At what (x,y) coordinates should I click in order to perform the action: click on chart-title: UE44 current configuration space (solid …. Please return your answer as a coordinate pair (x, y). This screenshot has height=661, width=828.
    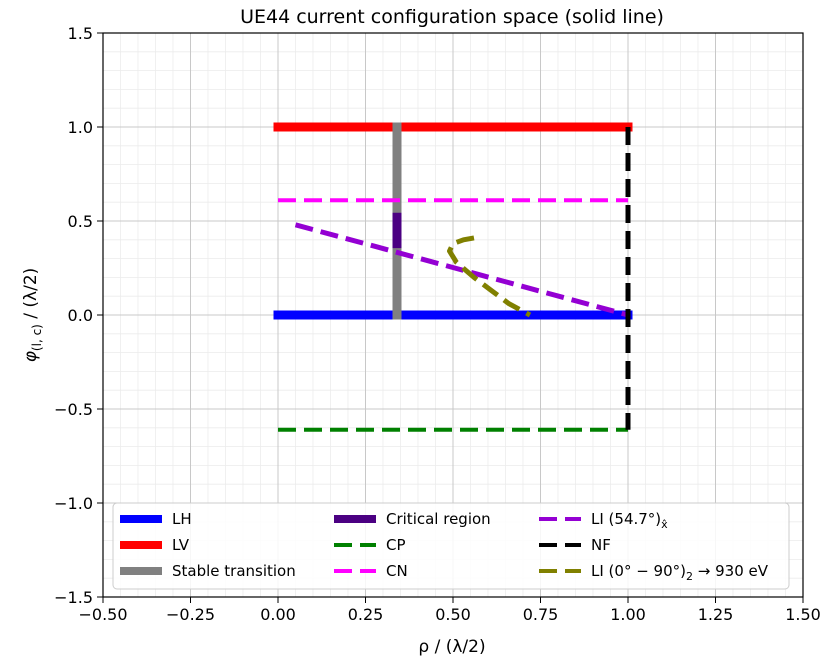
    Looking at the image, I should click on (452, 17).